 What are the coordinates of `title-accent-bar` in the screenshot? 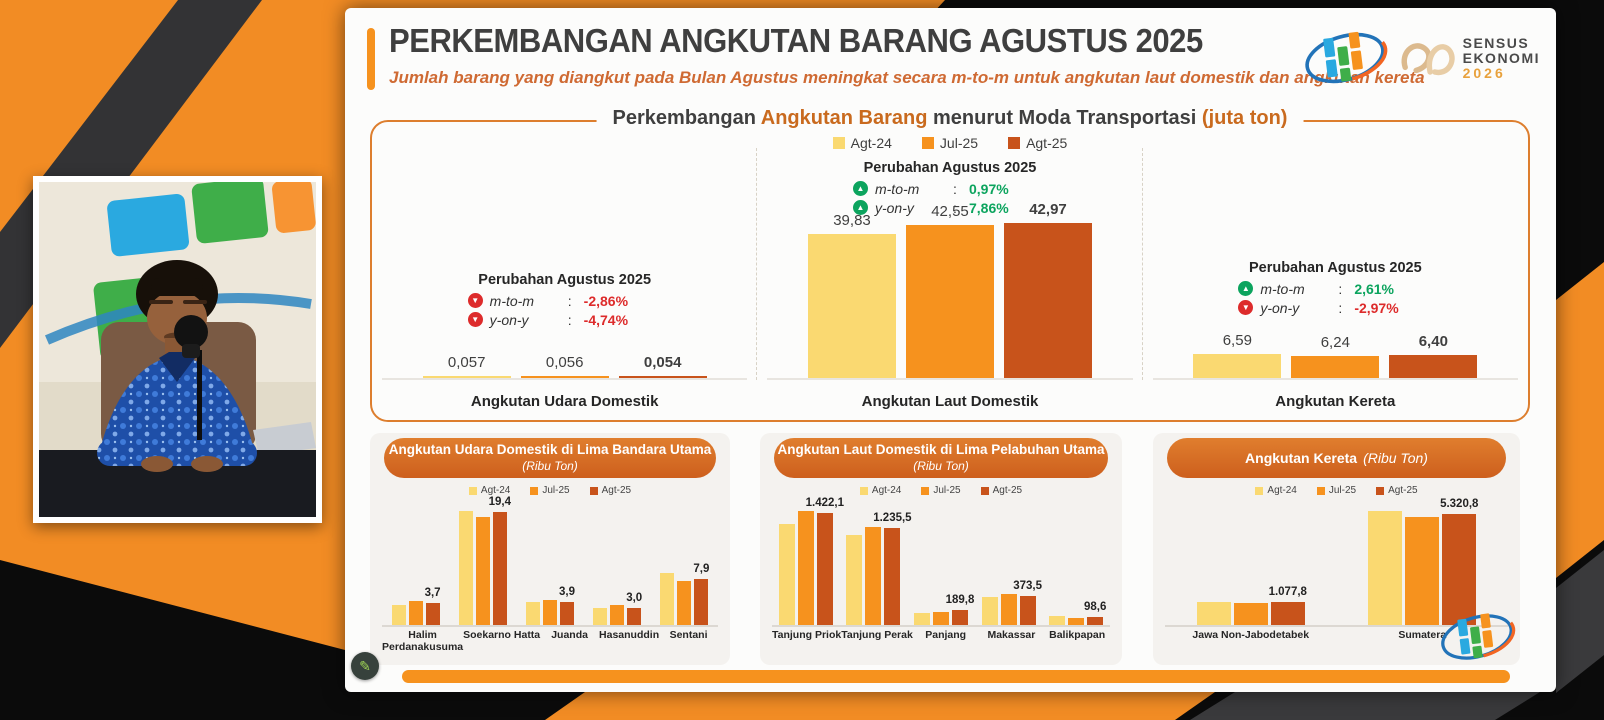 It's located at (371, 59).